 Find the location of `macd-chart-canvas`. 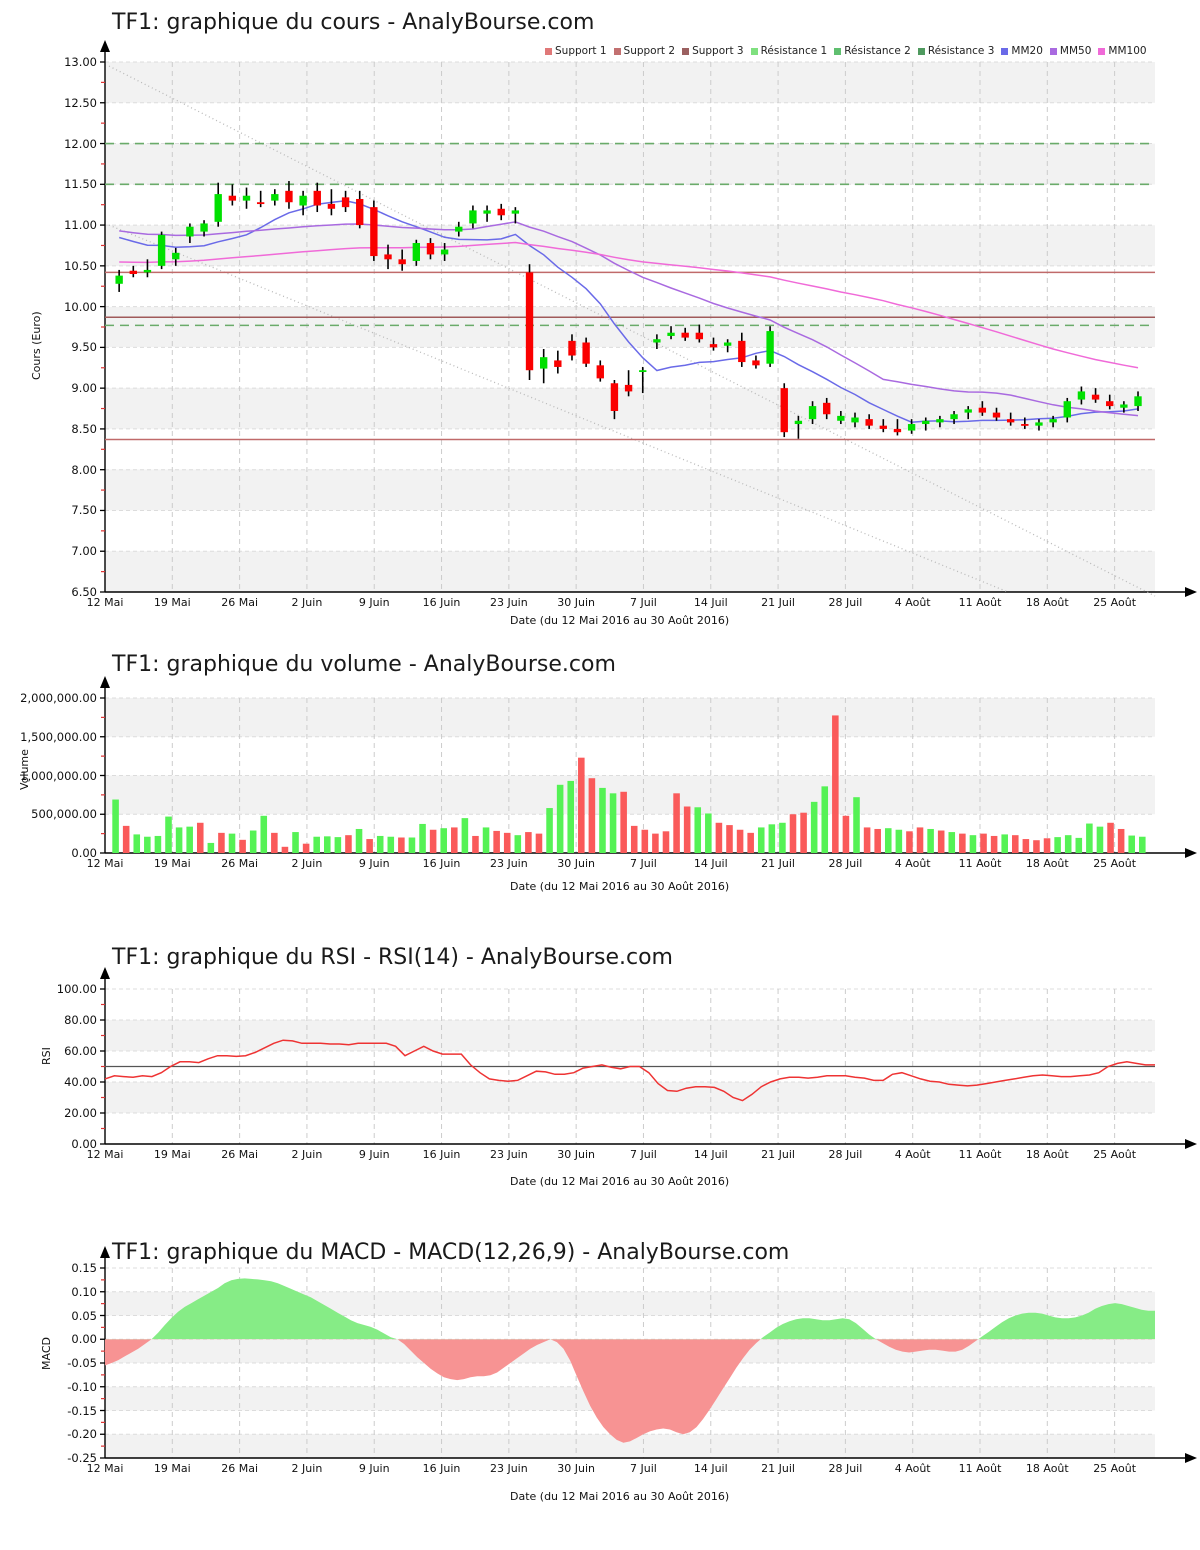

macd-chart-canvas is located at coordinates (648, 1354).